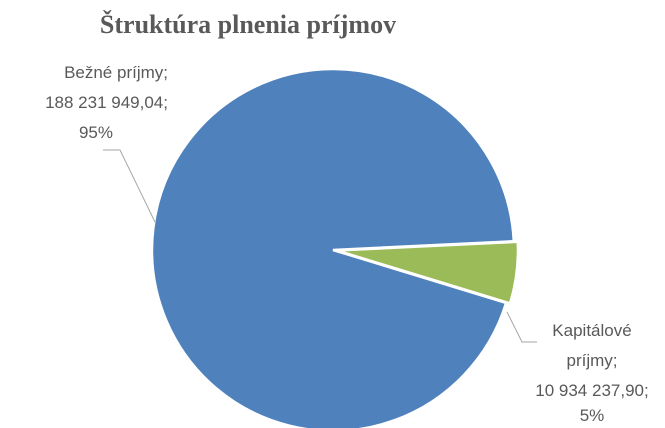 The image size is (665, 428). I want to click on label-line: 10 934 237,90;, so click(592, 391).